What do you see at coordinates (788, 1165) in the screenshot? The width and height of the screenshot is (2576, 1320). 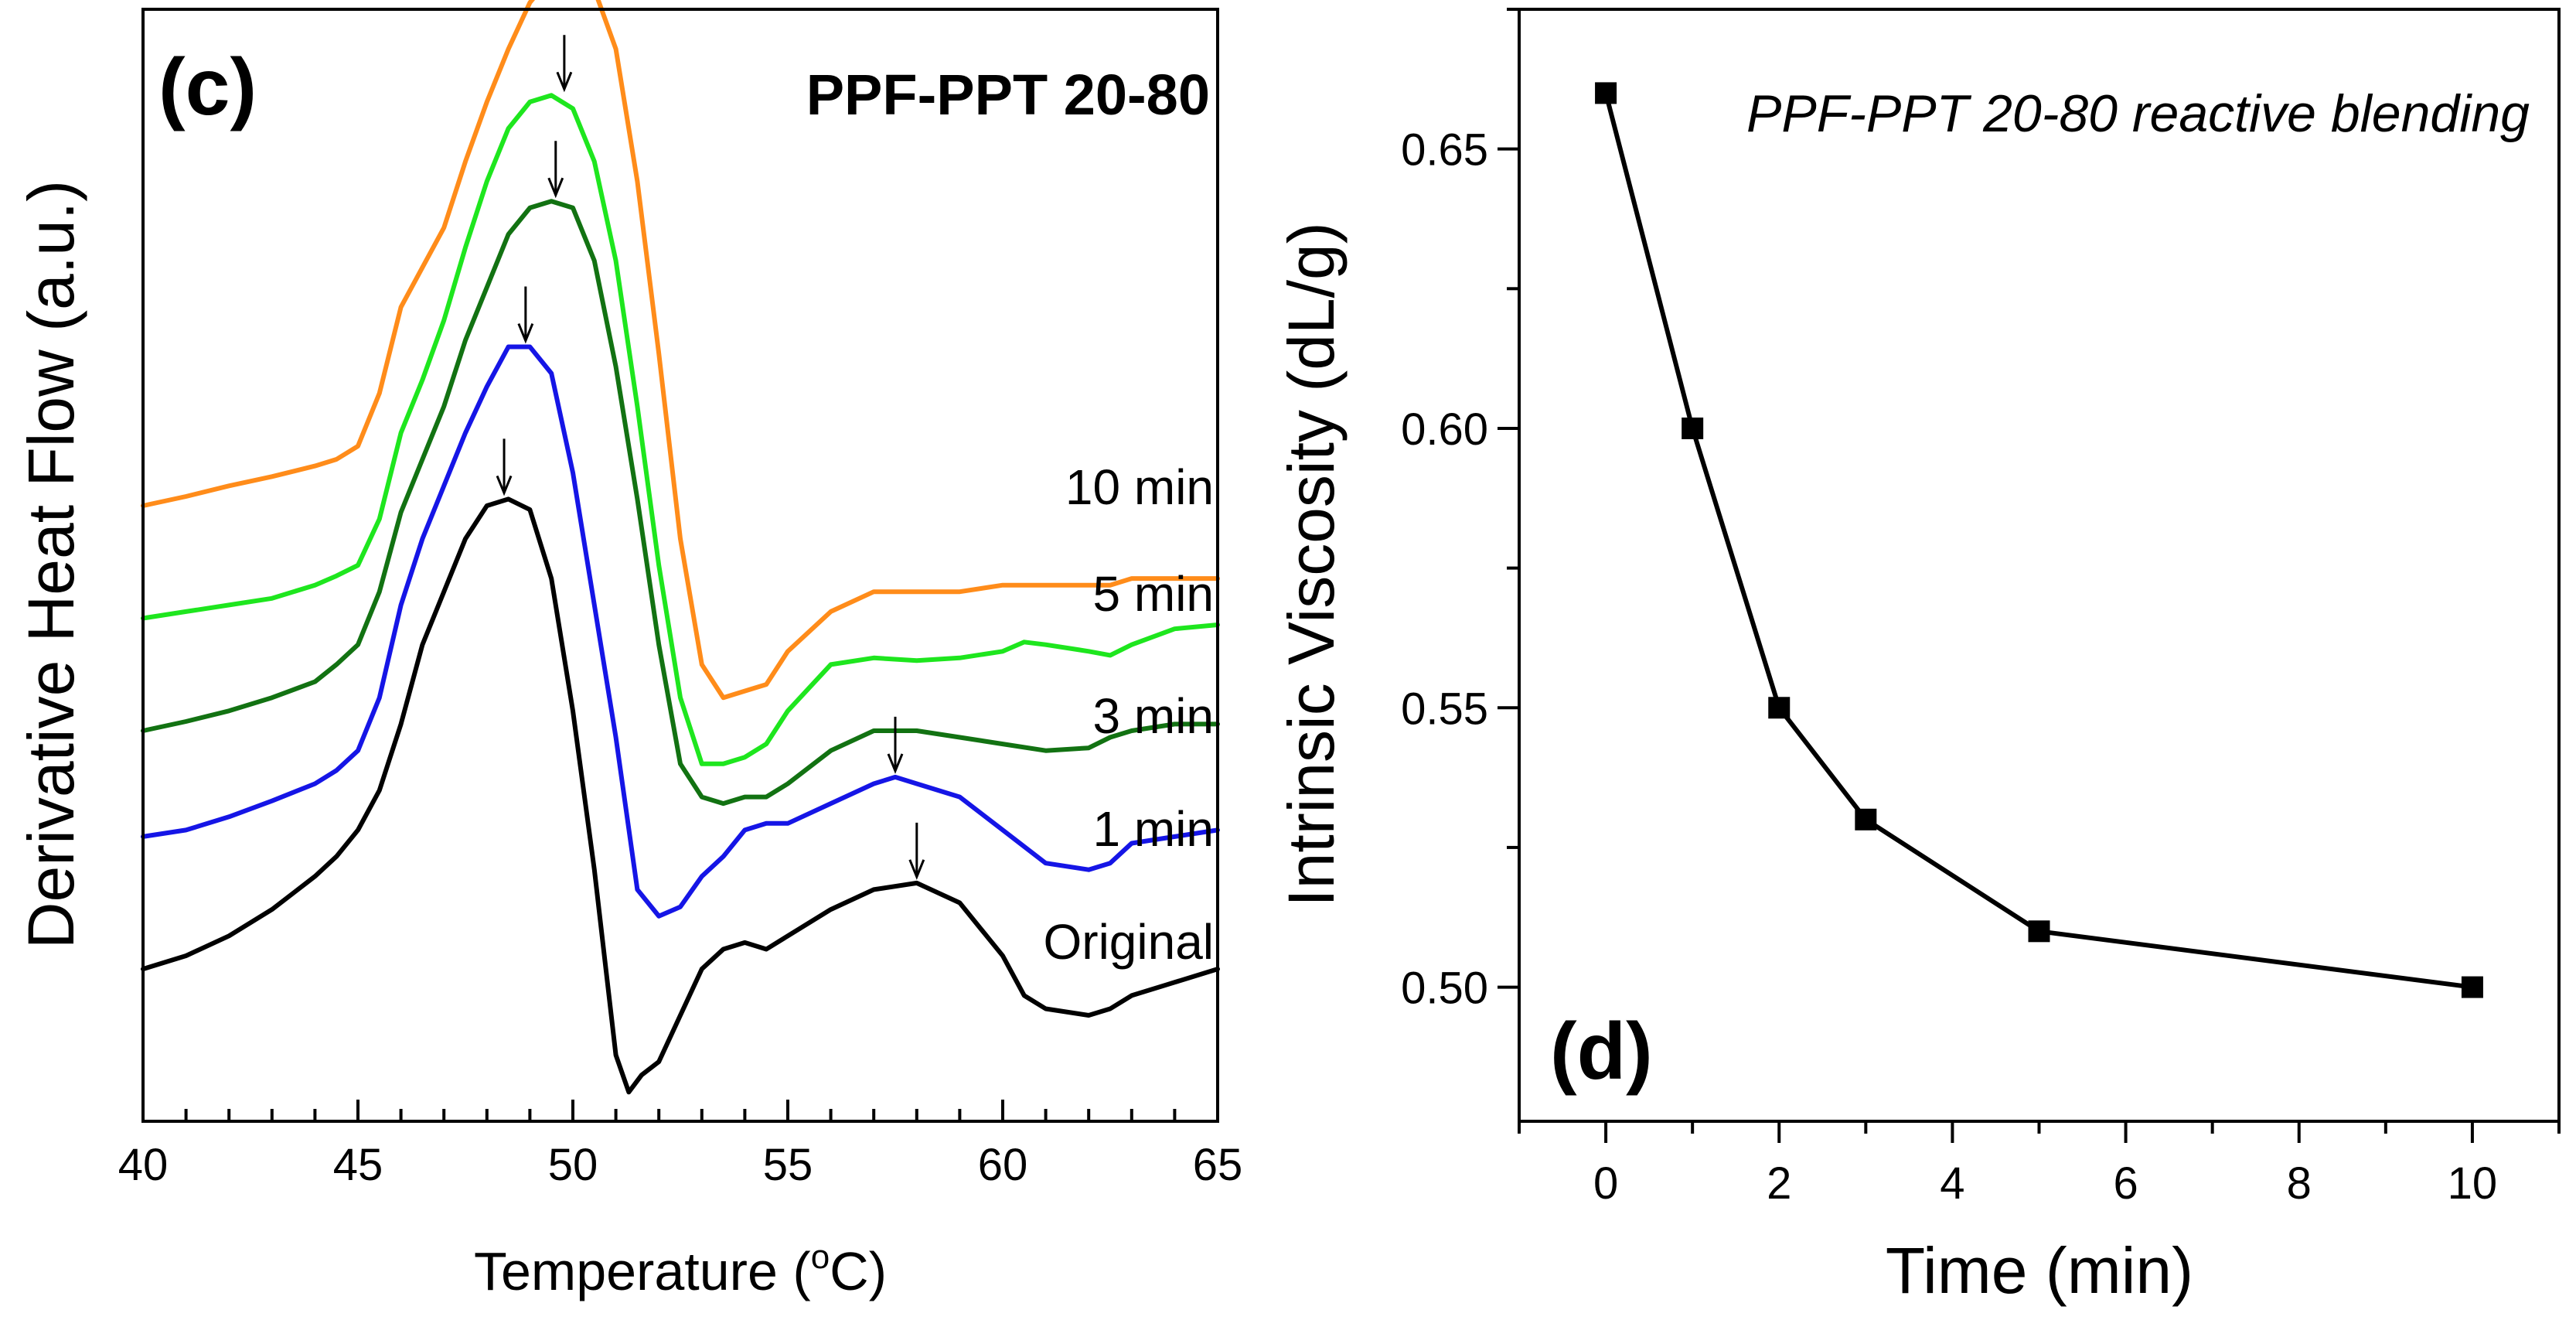 I see `dsc-x-tick-label: 55` at bounding box center [788, 1165].